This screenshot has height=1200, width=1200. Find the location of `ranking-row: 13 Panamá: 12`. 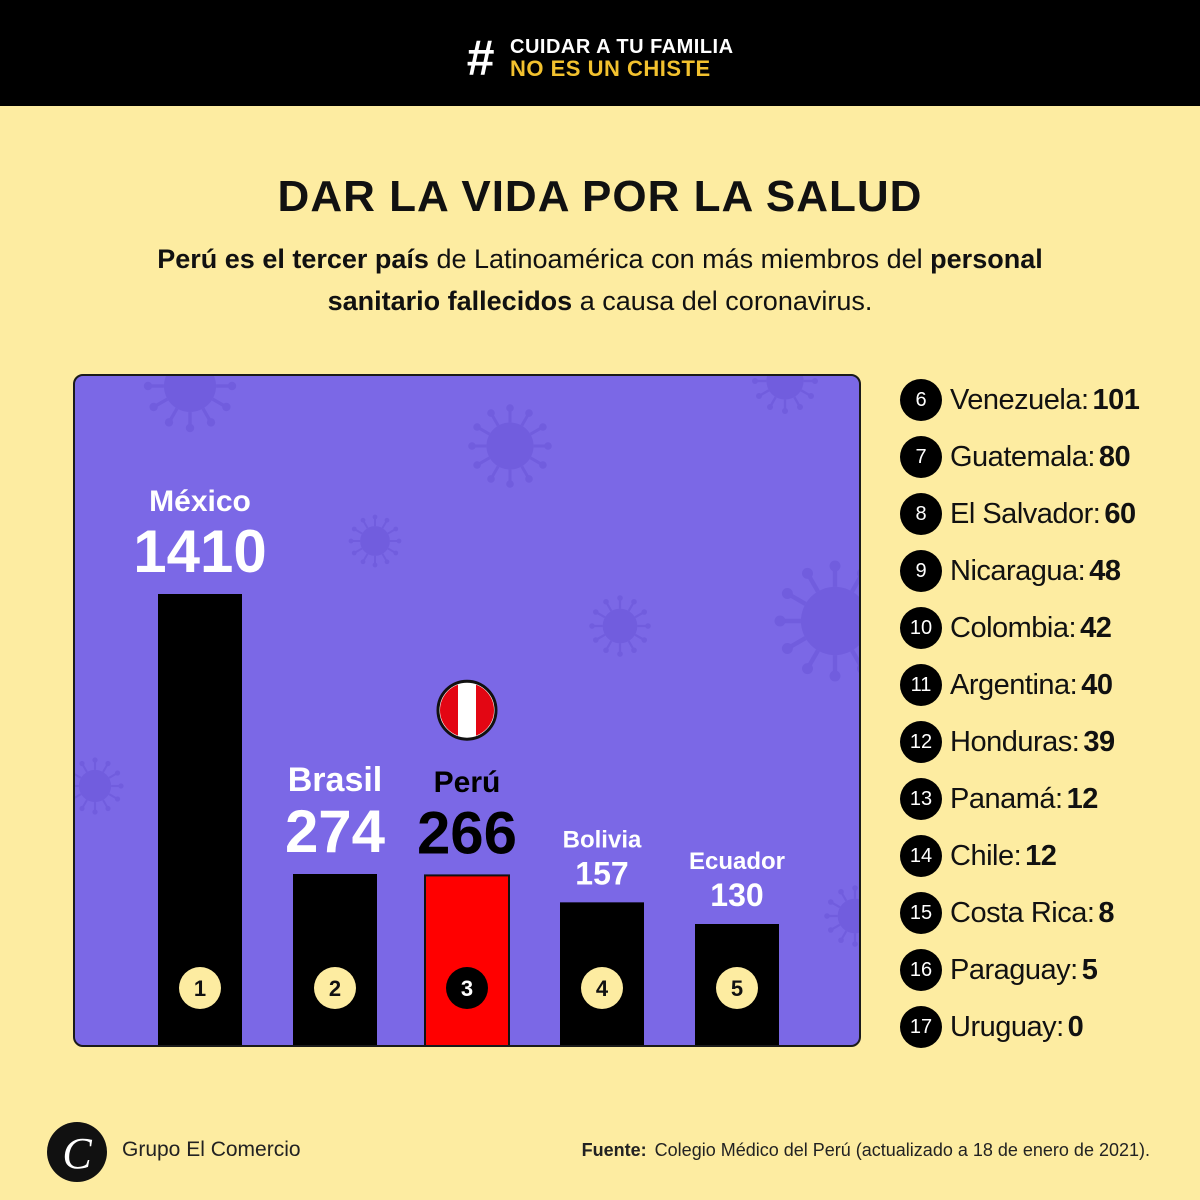

ranking-row: 13 Panamá: 12 is located at coordinates (999, 799).